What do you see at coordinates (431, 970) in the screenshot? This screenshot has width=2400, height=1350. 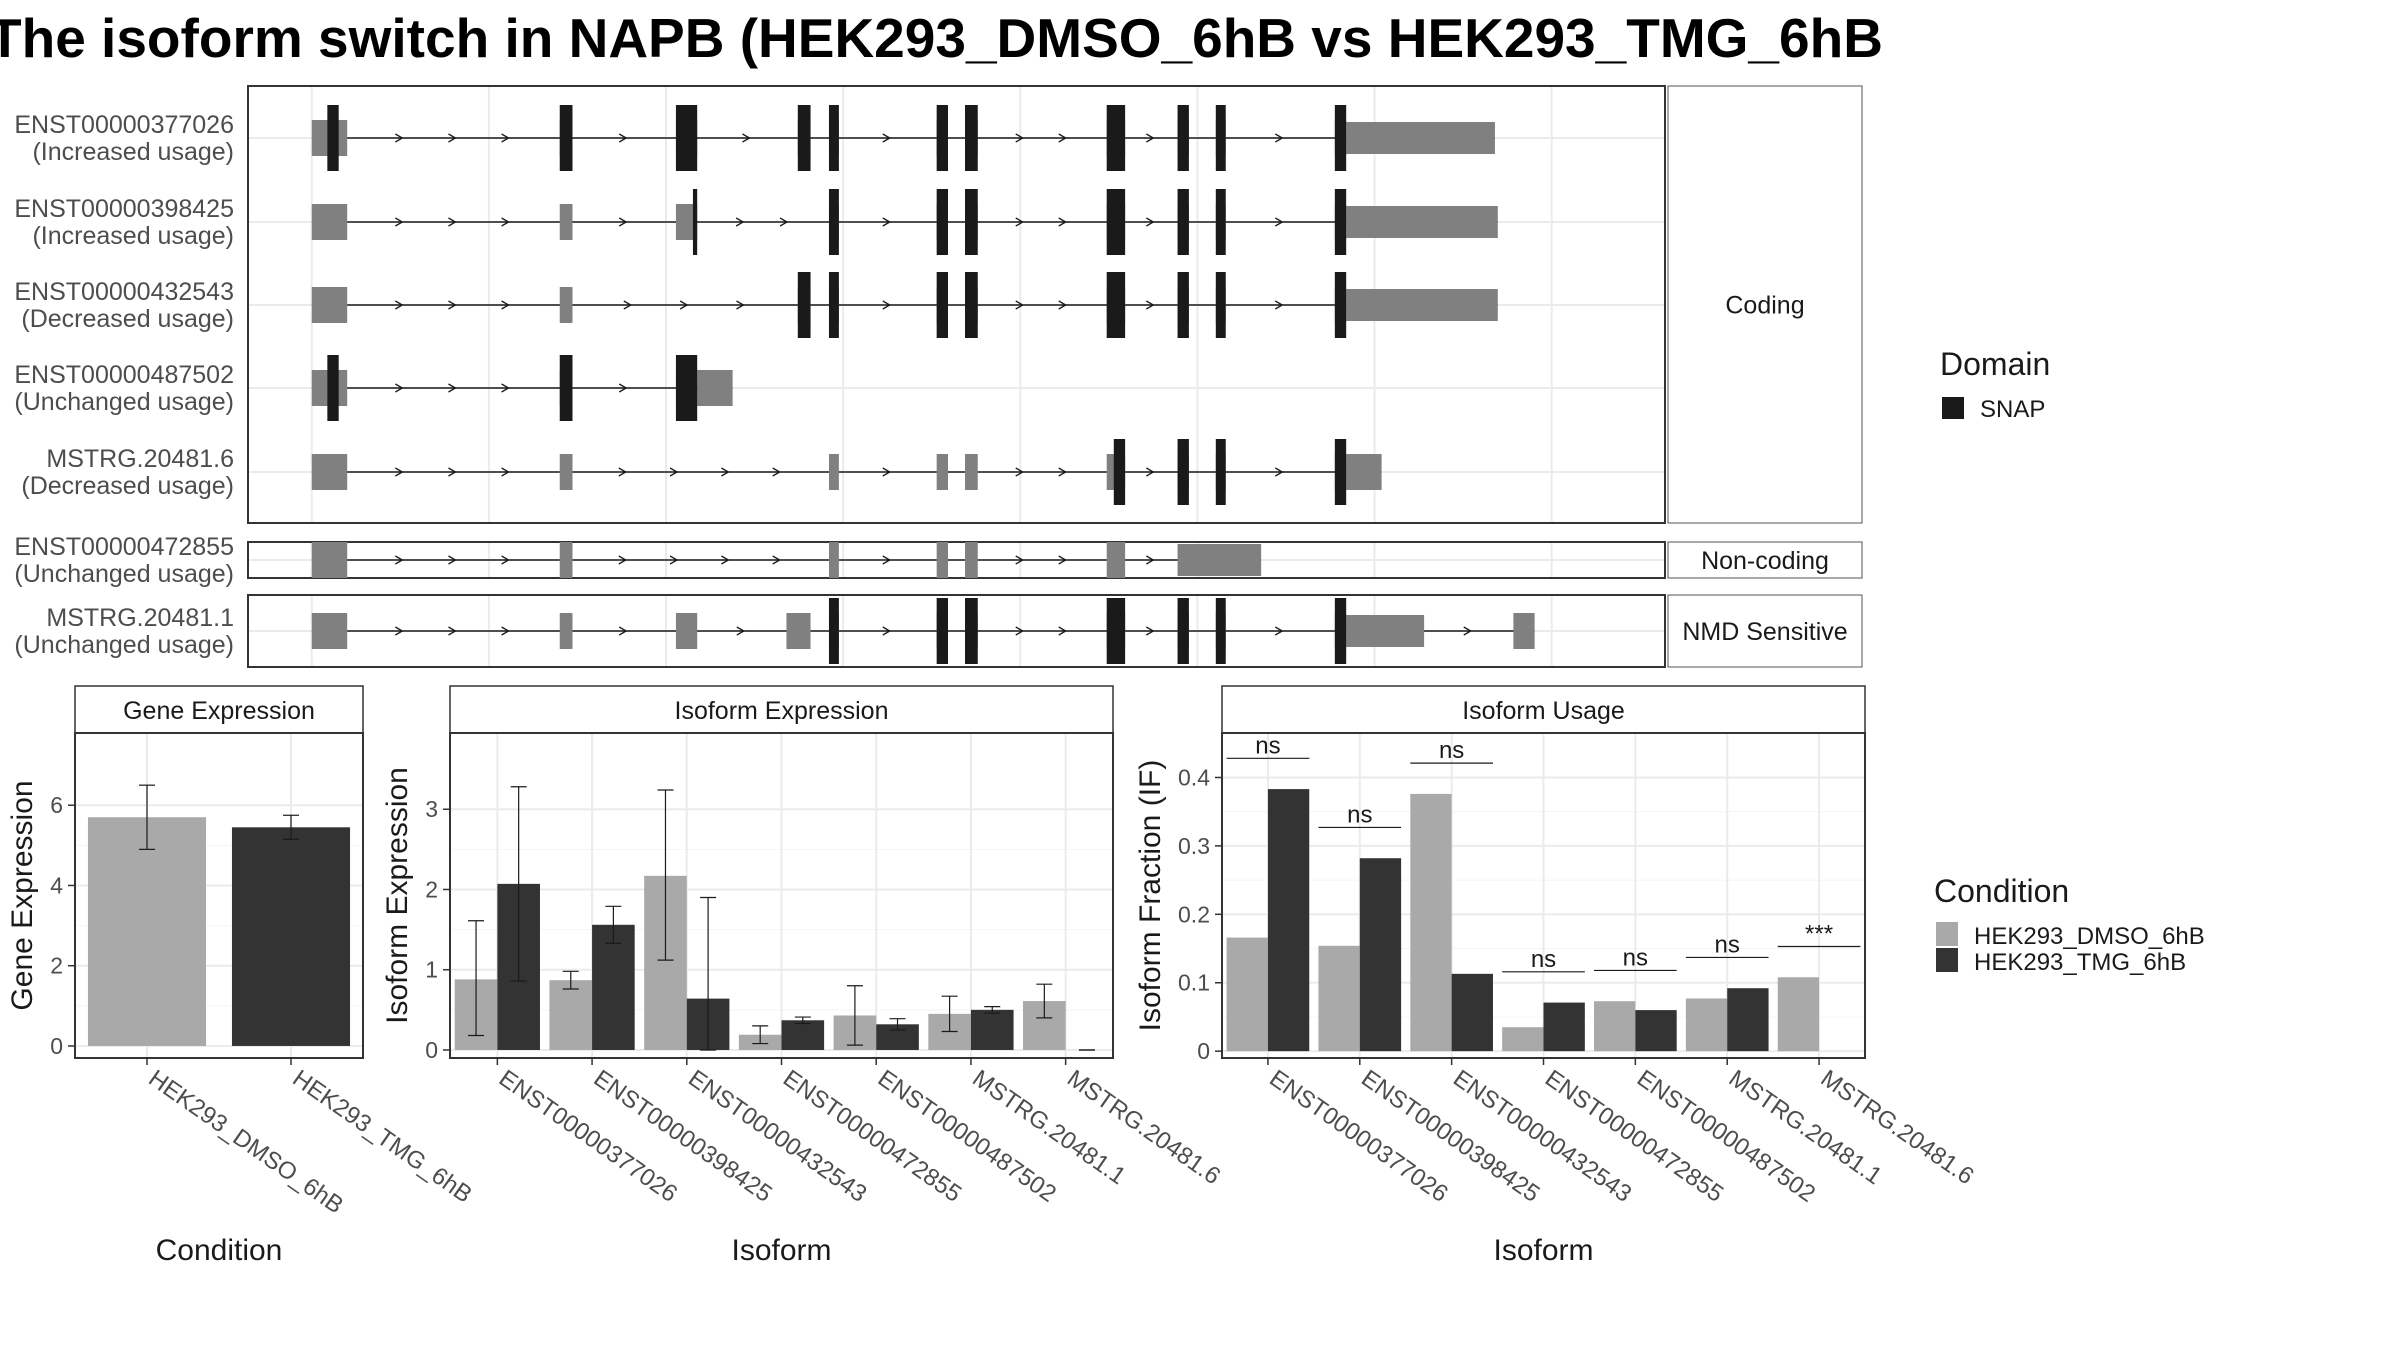 I see `y-tick-label: 1` at bounding box center [431, 970].